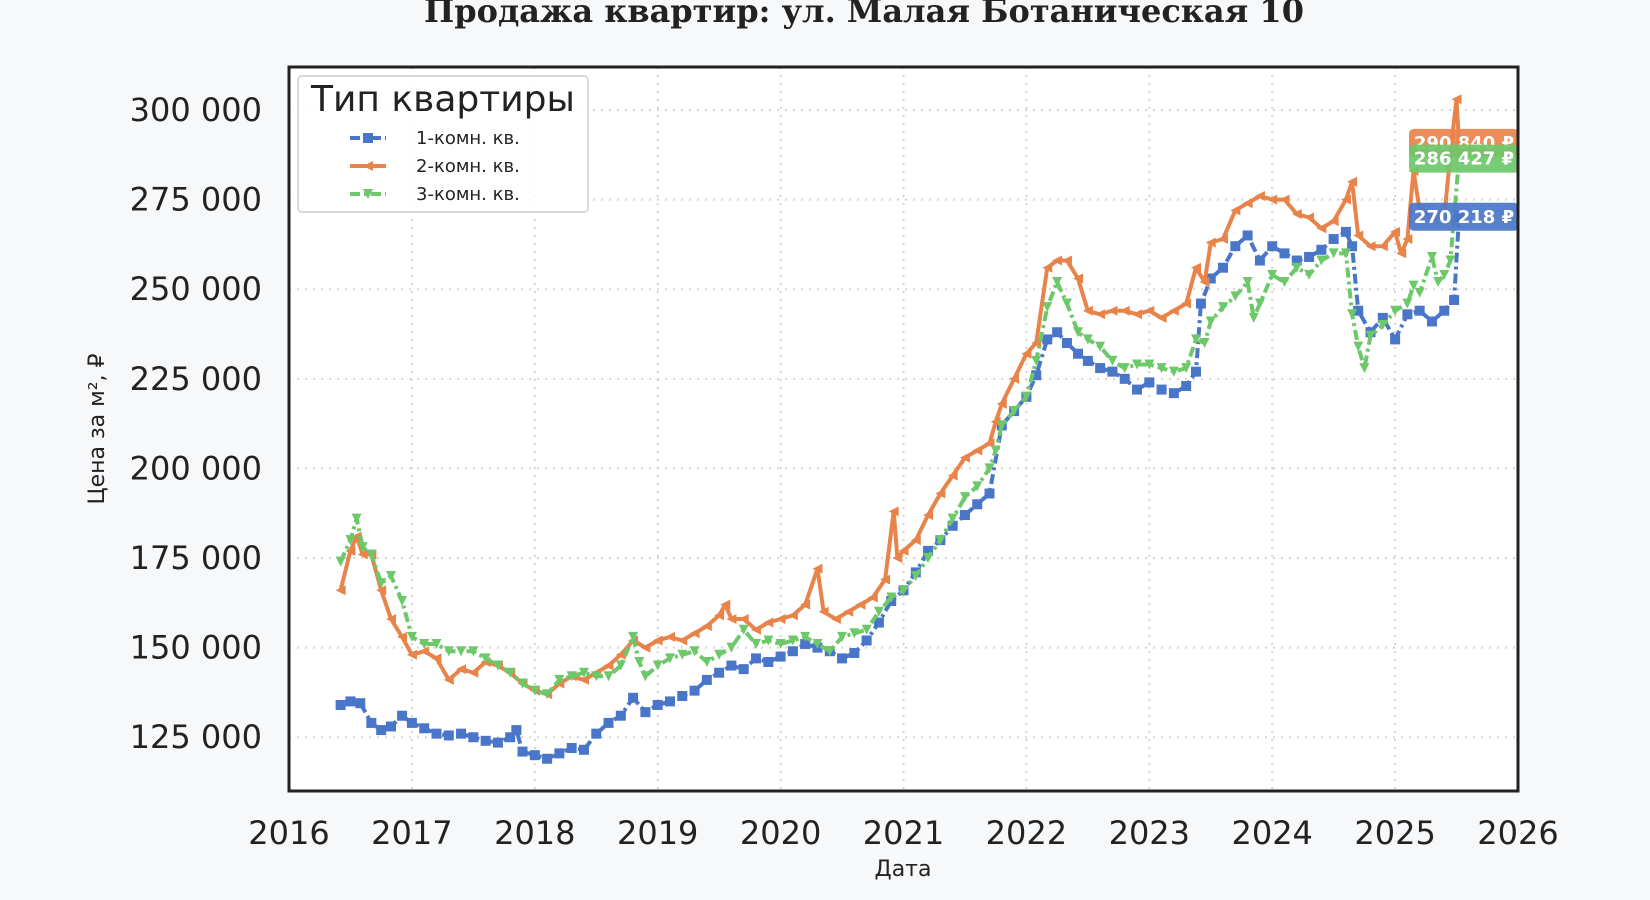  I want to click on legend-label: 1-комн. кв., so click(468, 138).